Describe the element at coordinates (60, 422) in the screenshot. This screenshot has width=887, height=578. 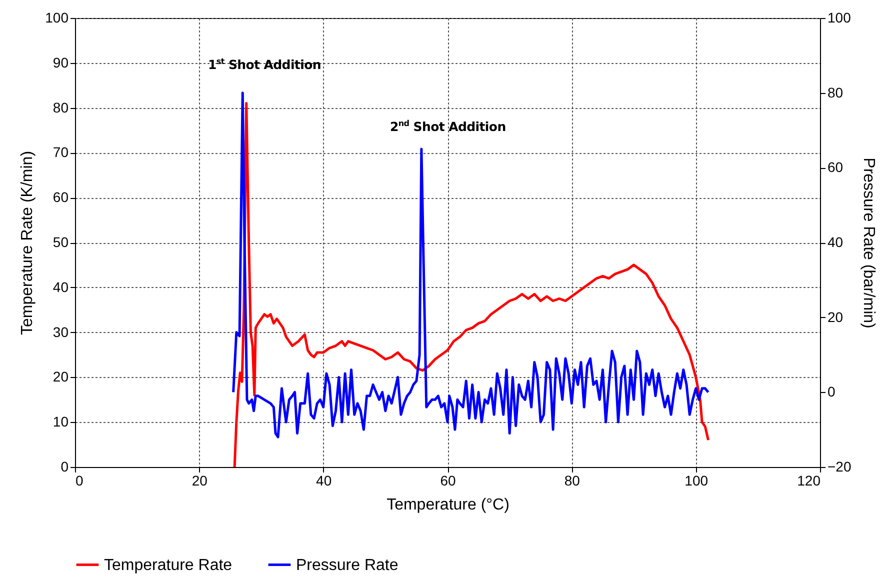
I see `y-tick-label: 10` at that location.